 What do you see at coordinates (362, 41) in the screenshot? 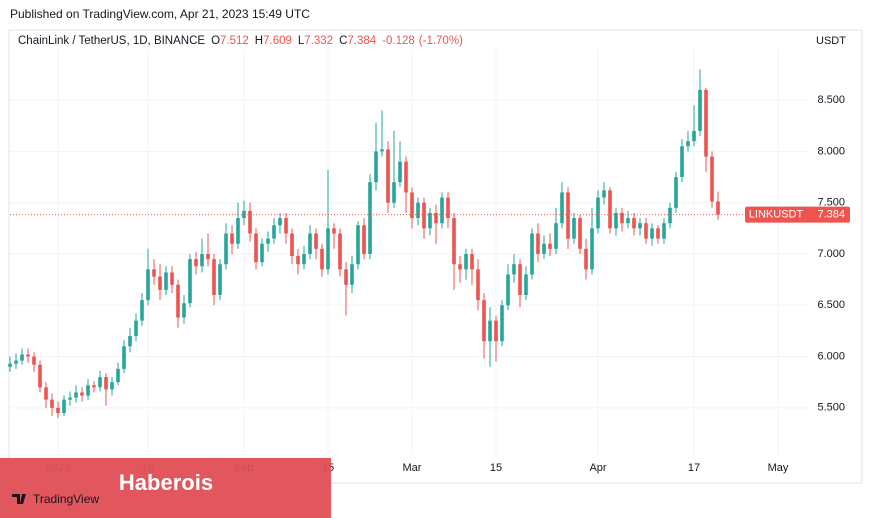
I see `ohlc-value: 7.384` at bounding box center [362, 41].